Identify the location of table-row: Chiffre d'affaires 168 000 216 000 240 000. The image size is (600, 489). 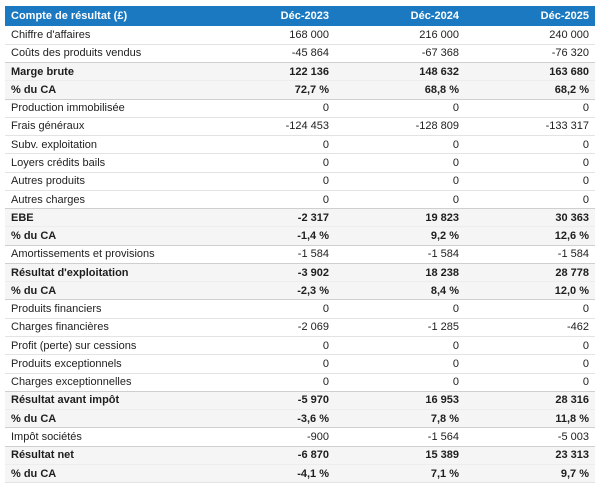
(300, 35).